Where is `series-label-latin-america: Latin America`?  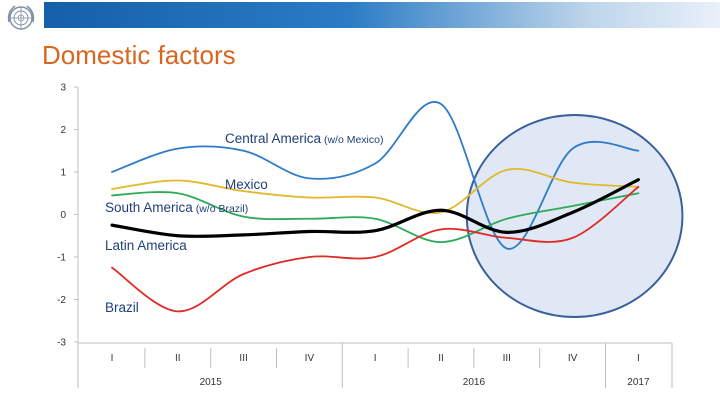 series-label-latin-america: Latin America is located at coordinates (146, 245).